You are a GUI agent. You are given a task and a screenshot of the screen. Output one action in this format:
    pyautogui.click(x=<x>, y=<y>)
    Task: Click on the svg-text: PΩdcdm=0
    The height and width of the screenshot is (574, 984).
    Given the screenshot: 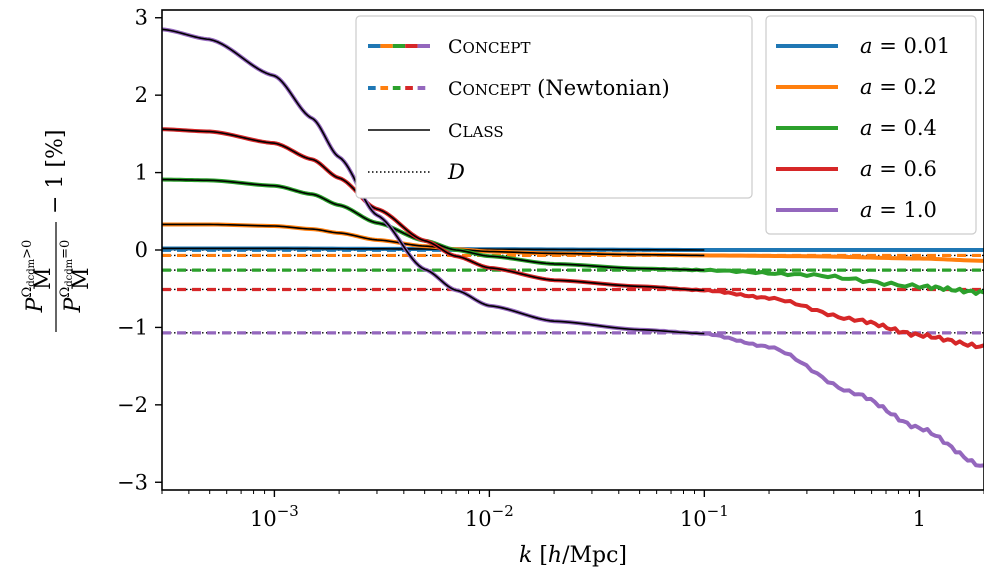 What is the action you would take?
    pyautogui.click(x=72, y=277)
    